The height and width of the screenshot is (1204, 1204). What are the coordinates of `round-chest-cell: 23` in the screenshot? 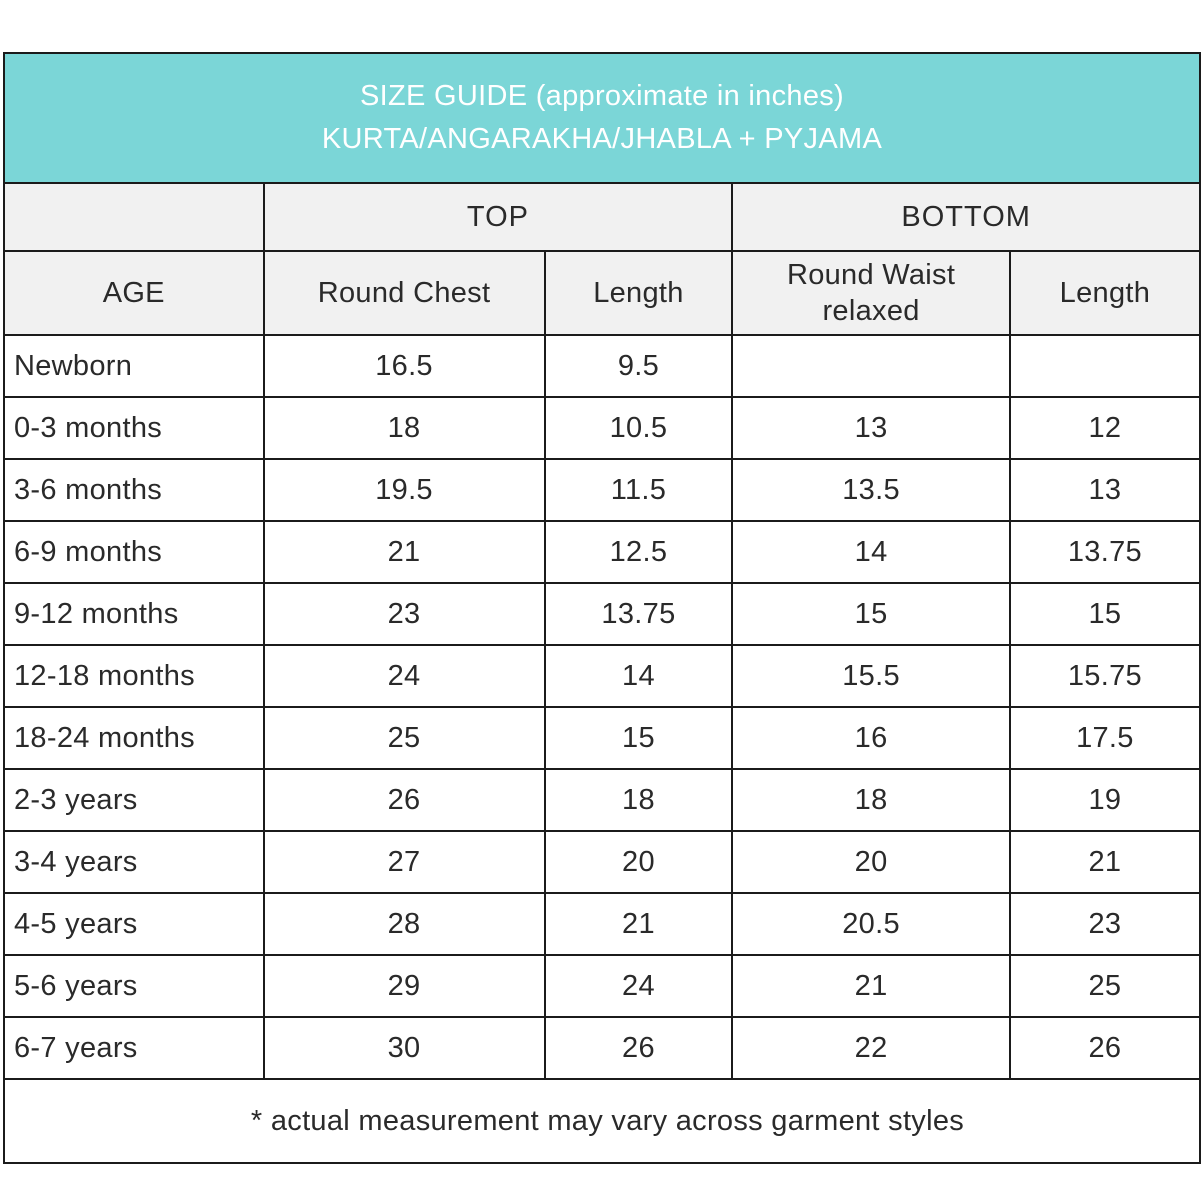 It's located at (404, 614).